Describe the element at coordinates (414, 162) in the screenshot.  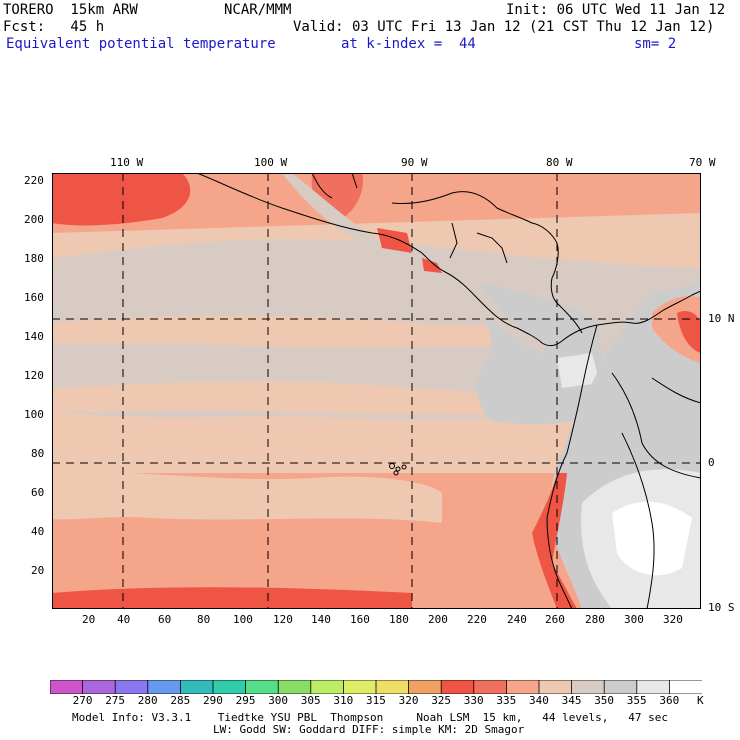
I see `lon-label-90w: 90 W` at that location.